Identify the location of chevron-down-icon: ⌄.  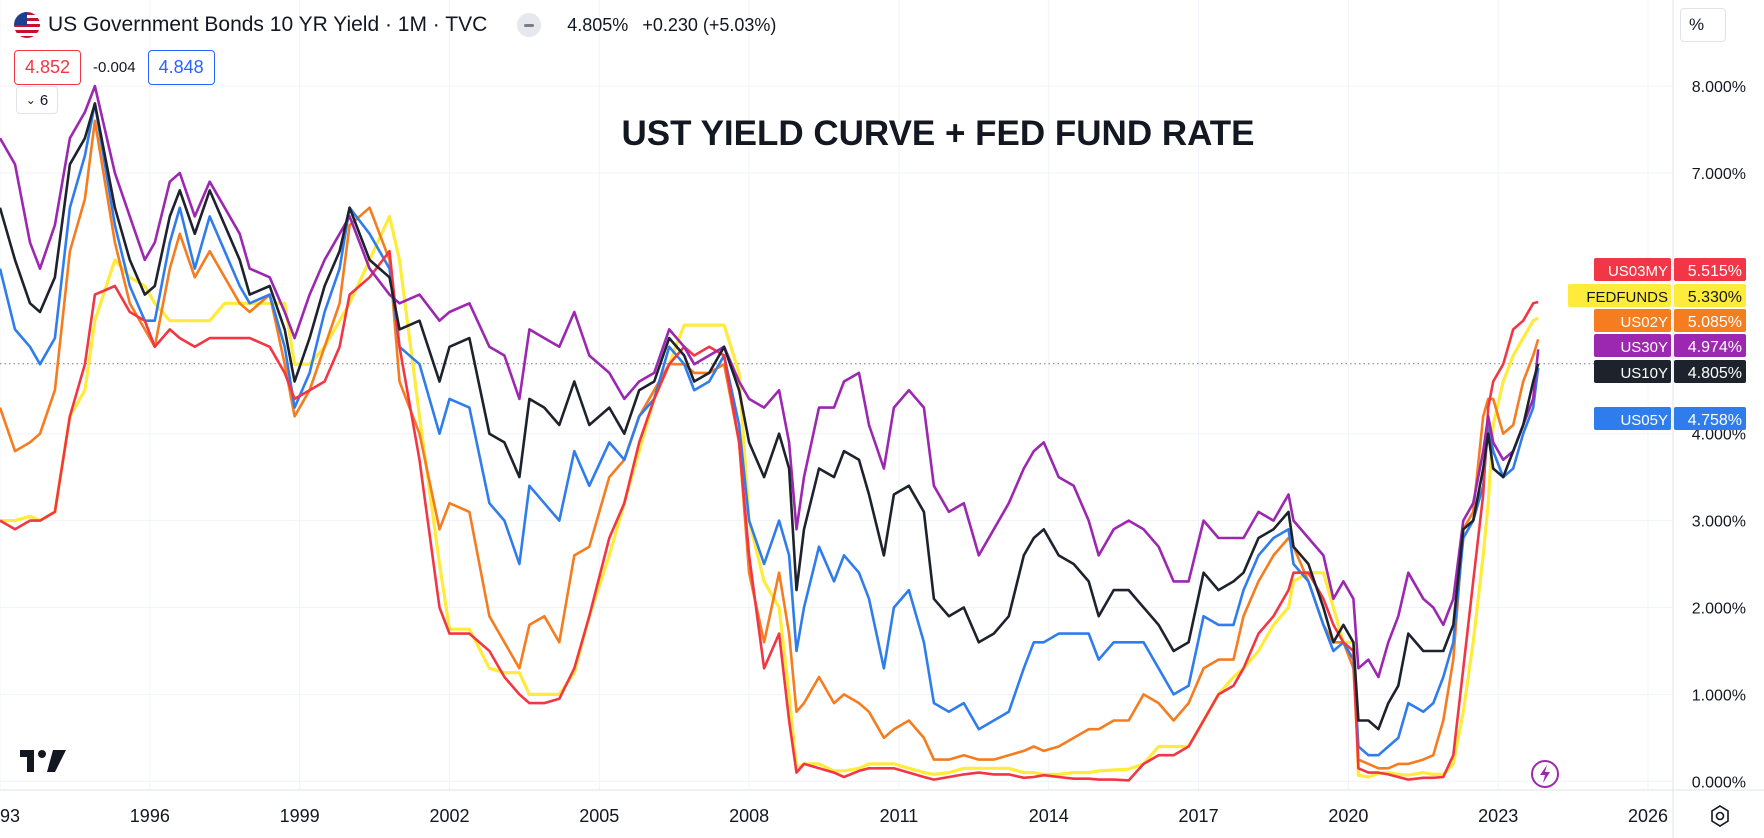
(30, 100).